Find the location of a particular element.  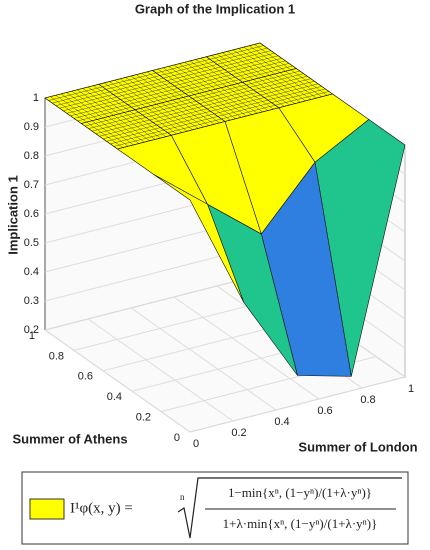

root-index: n is located at coordinates (182, 497).